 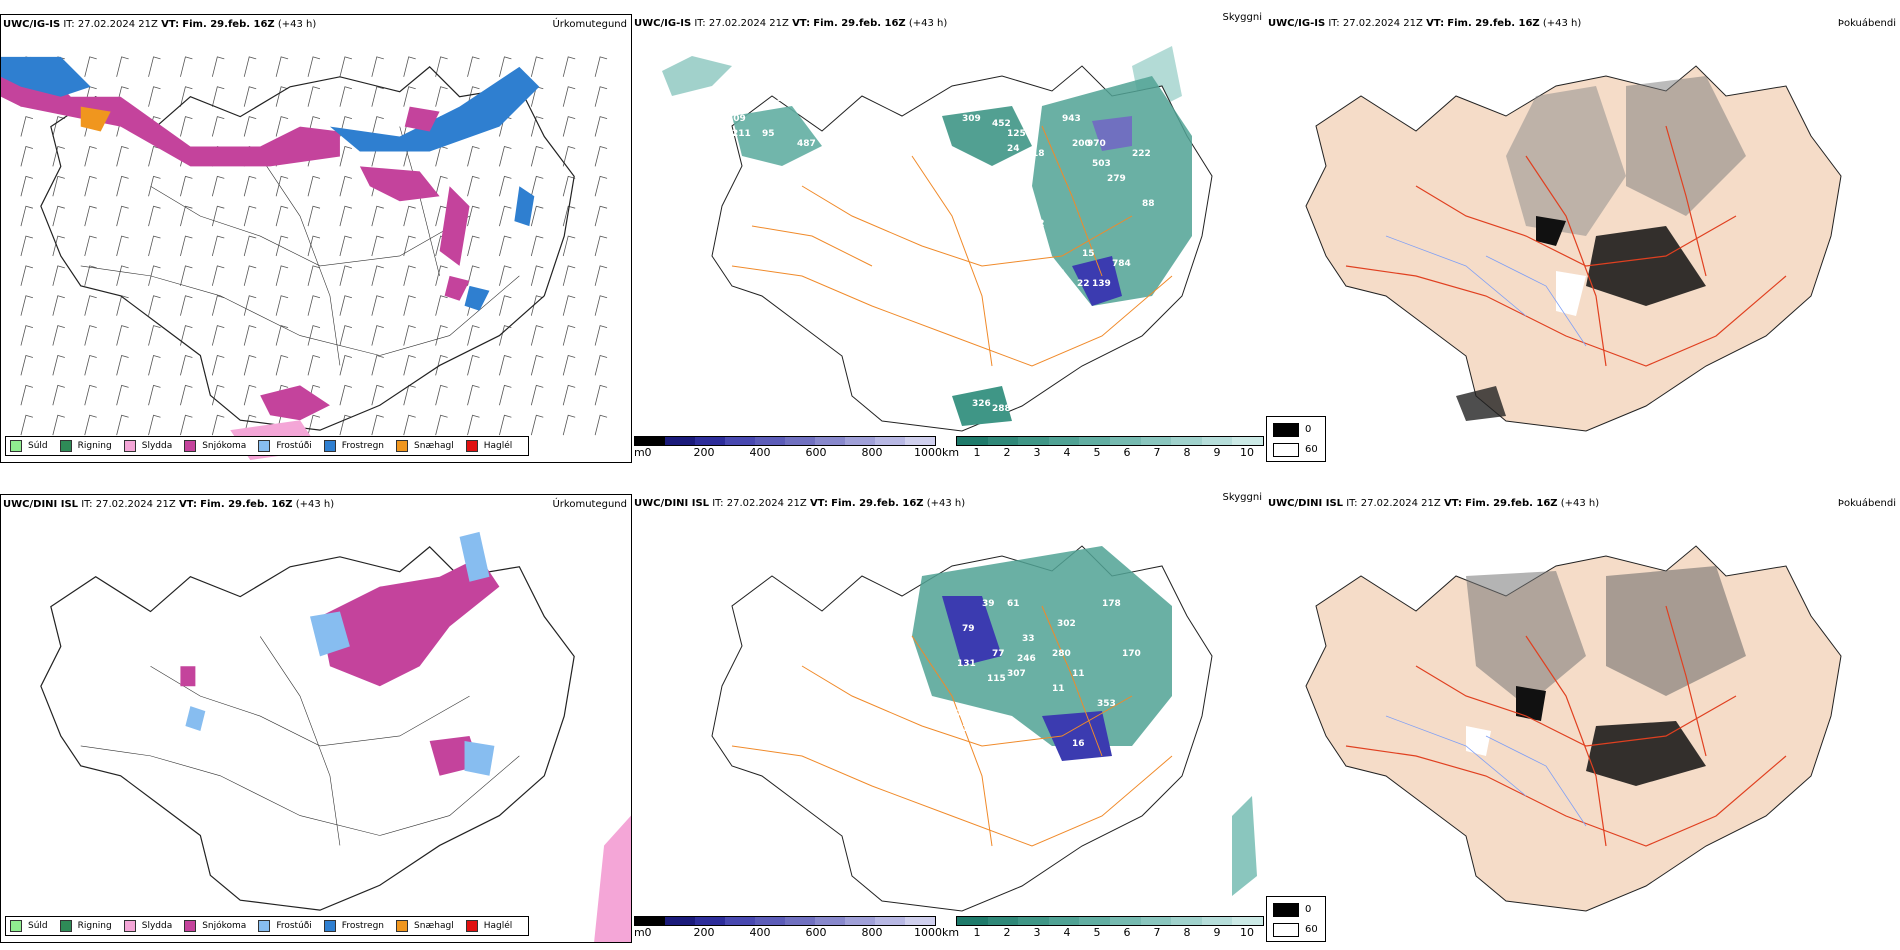 I want to click on legend-item-frostudi: Frostúði, so click(x=285, y=446).